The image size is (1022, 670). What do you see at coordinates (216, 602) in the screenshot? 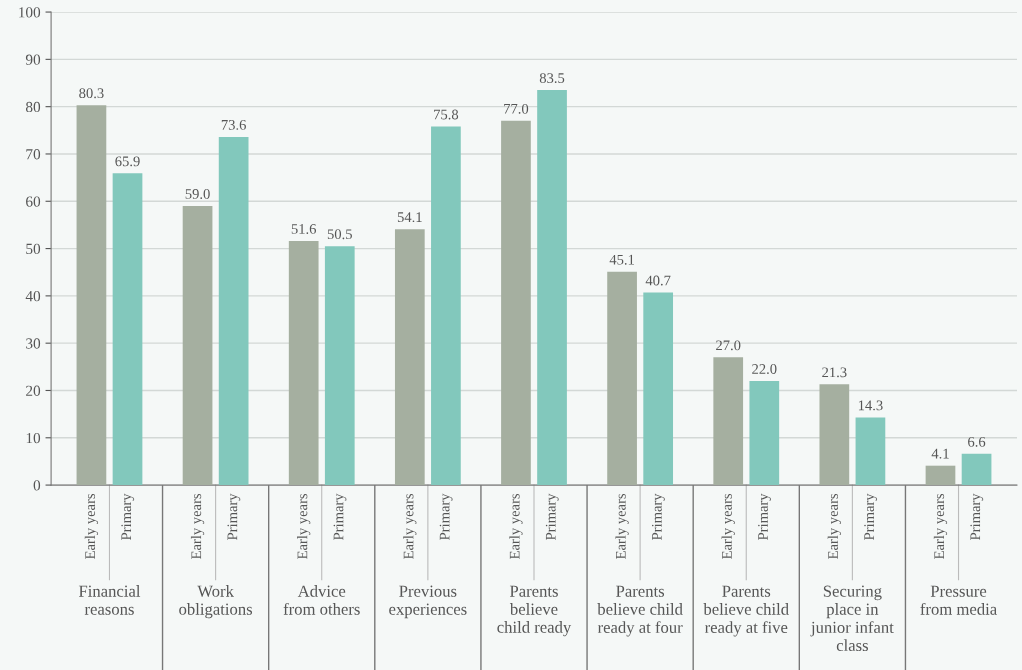
I see `x-tick-label: Work obligations` at bounding box center [216, 602].